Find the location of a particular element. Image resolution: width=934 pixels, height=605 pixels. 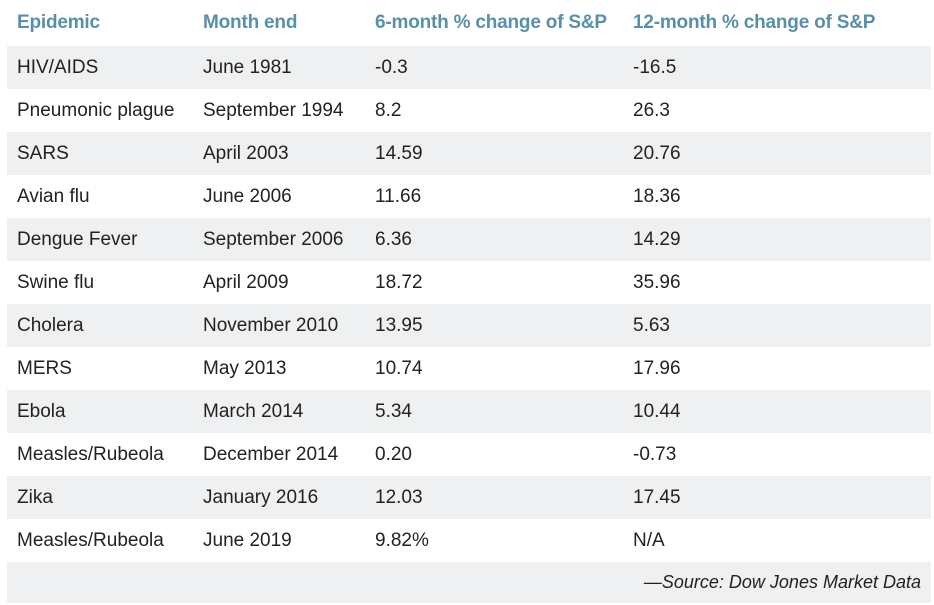

cell-6-month-change: 11.66 is located at coordinates (494, 196).